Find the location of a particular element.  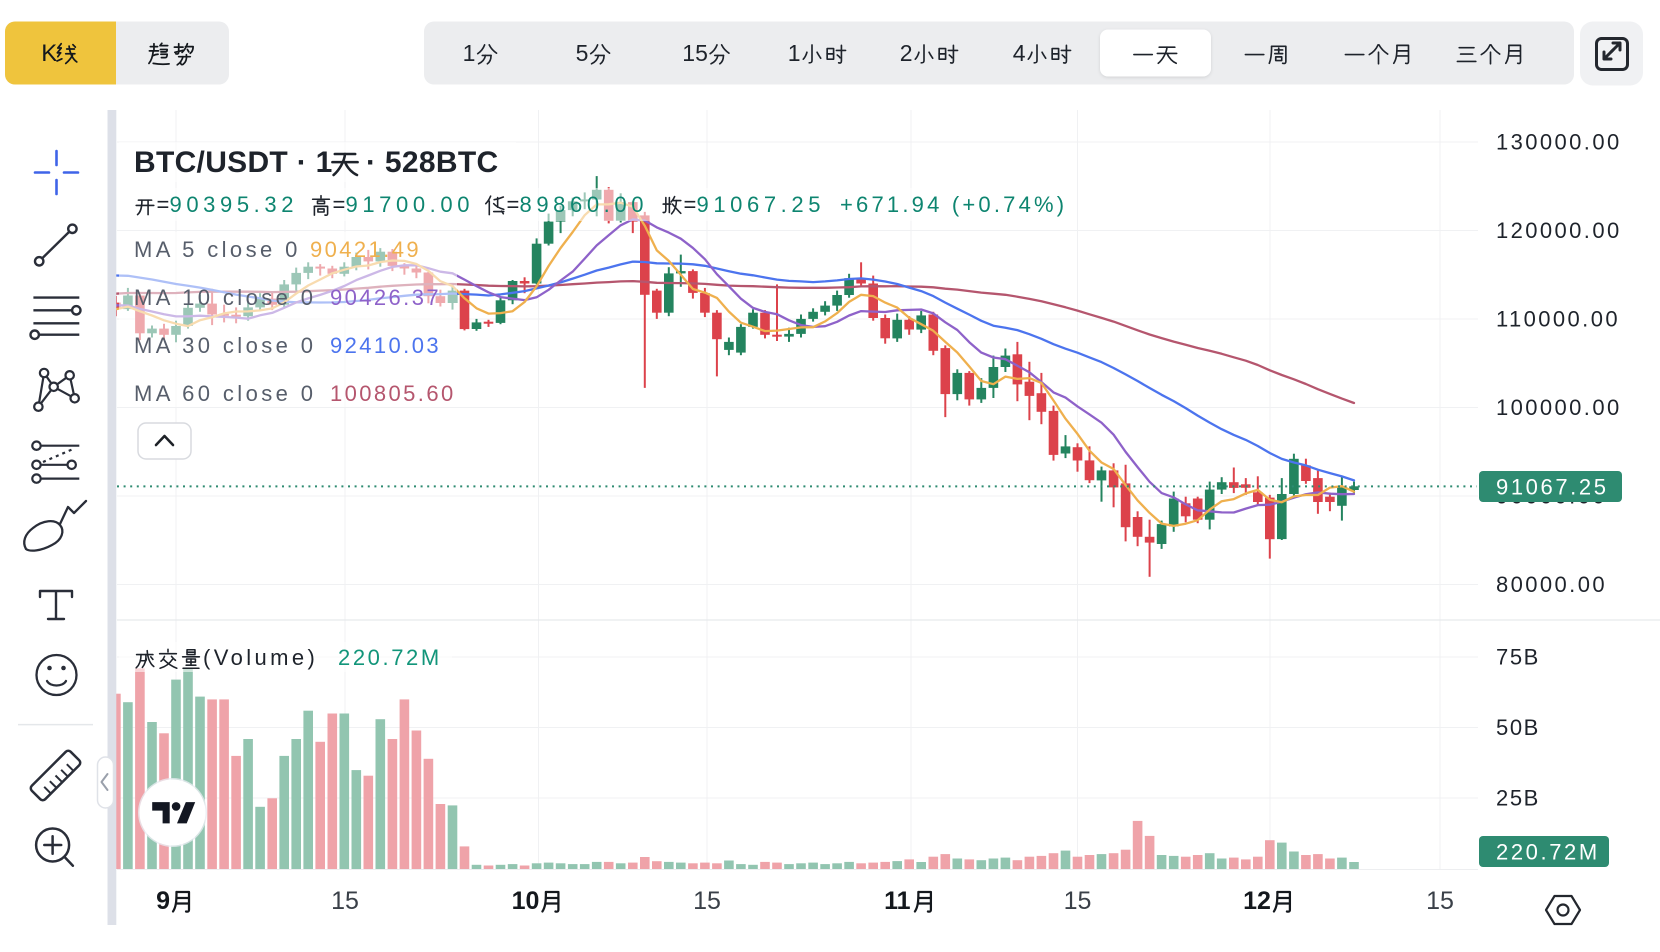

svg-text: 91700.00 is located at coordinates (410, 204).